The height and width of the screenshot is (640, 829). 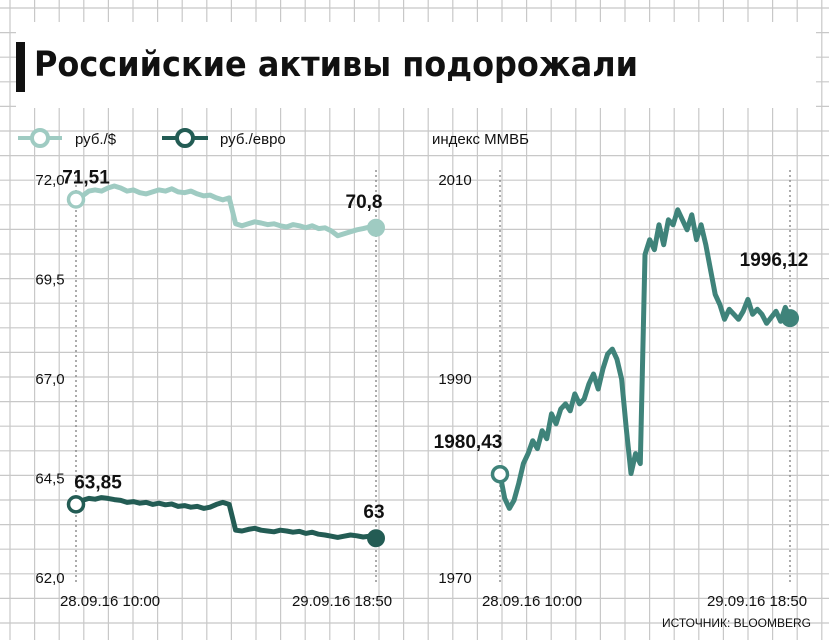 I want to click on title-banner, so click(x=416, y=65).